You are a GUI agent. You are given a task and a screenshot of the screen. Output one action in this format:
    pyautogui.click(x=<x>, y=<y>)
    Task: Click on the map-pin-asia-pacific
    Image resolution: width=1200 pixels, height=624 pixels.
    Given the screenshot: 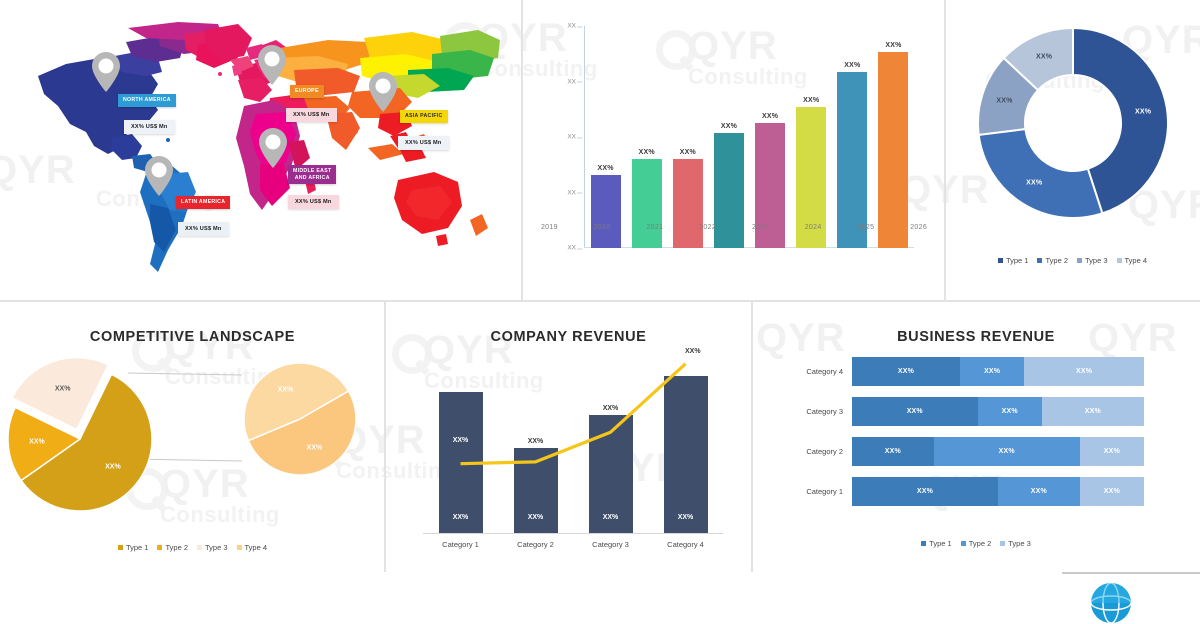 What is the action you would take?
    pyautogui.click(x=383, y=92)
    